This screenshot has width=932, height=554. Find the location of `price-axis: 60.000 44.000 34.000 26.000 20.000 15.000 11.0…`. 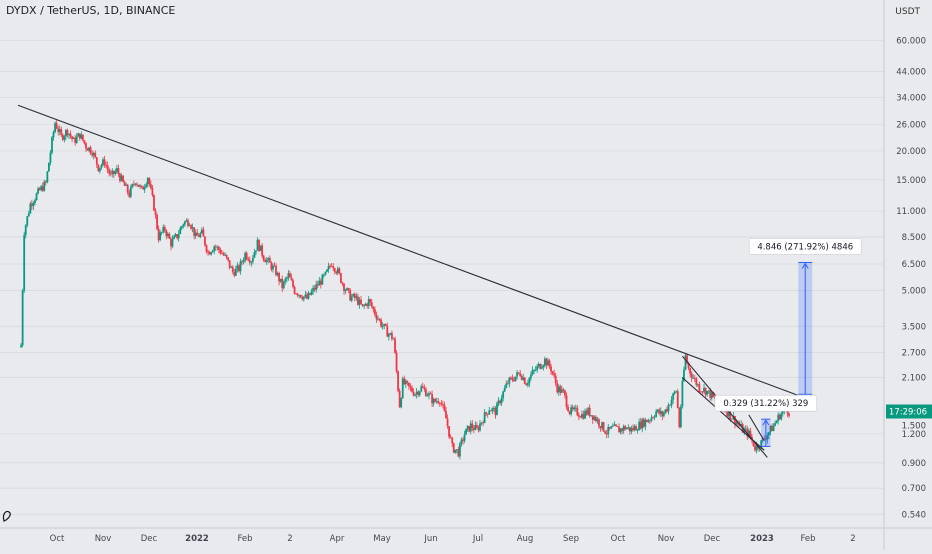

price-axis: 60.000 44.000 34.000 26.000 20.000 15.000 11.0… is located at coordinates (911, 278).